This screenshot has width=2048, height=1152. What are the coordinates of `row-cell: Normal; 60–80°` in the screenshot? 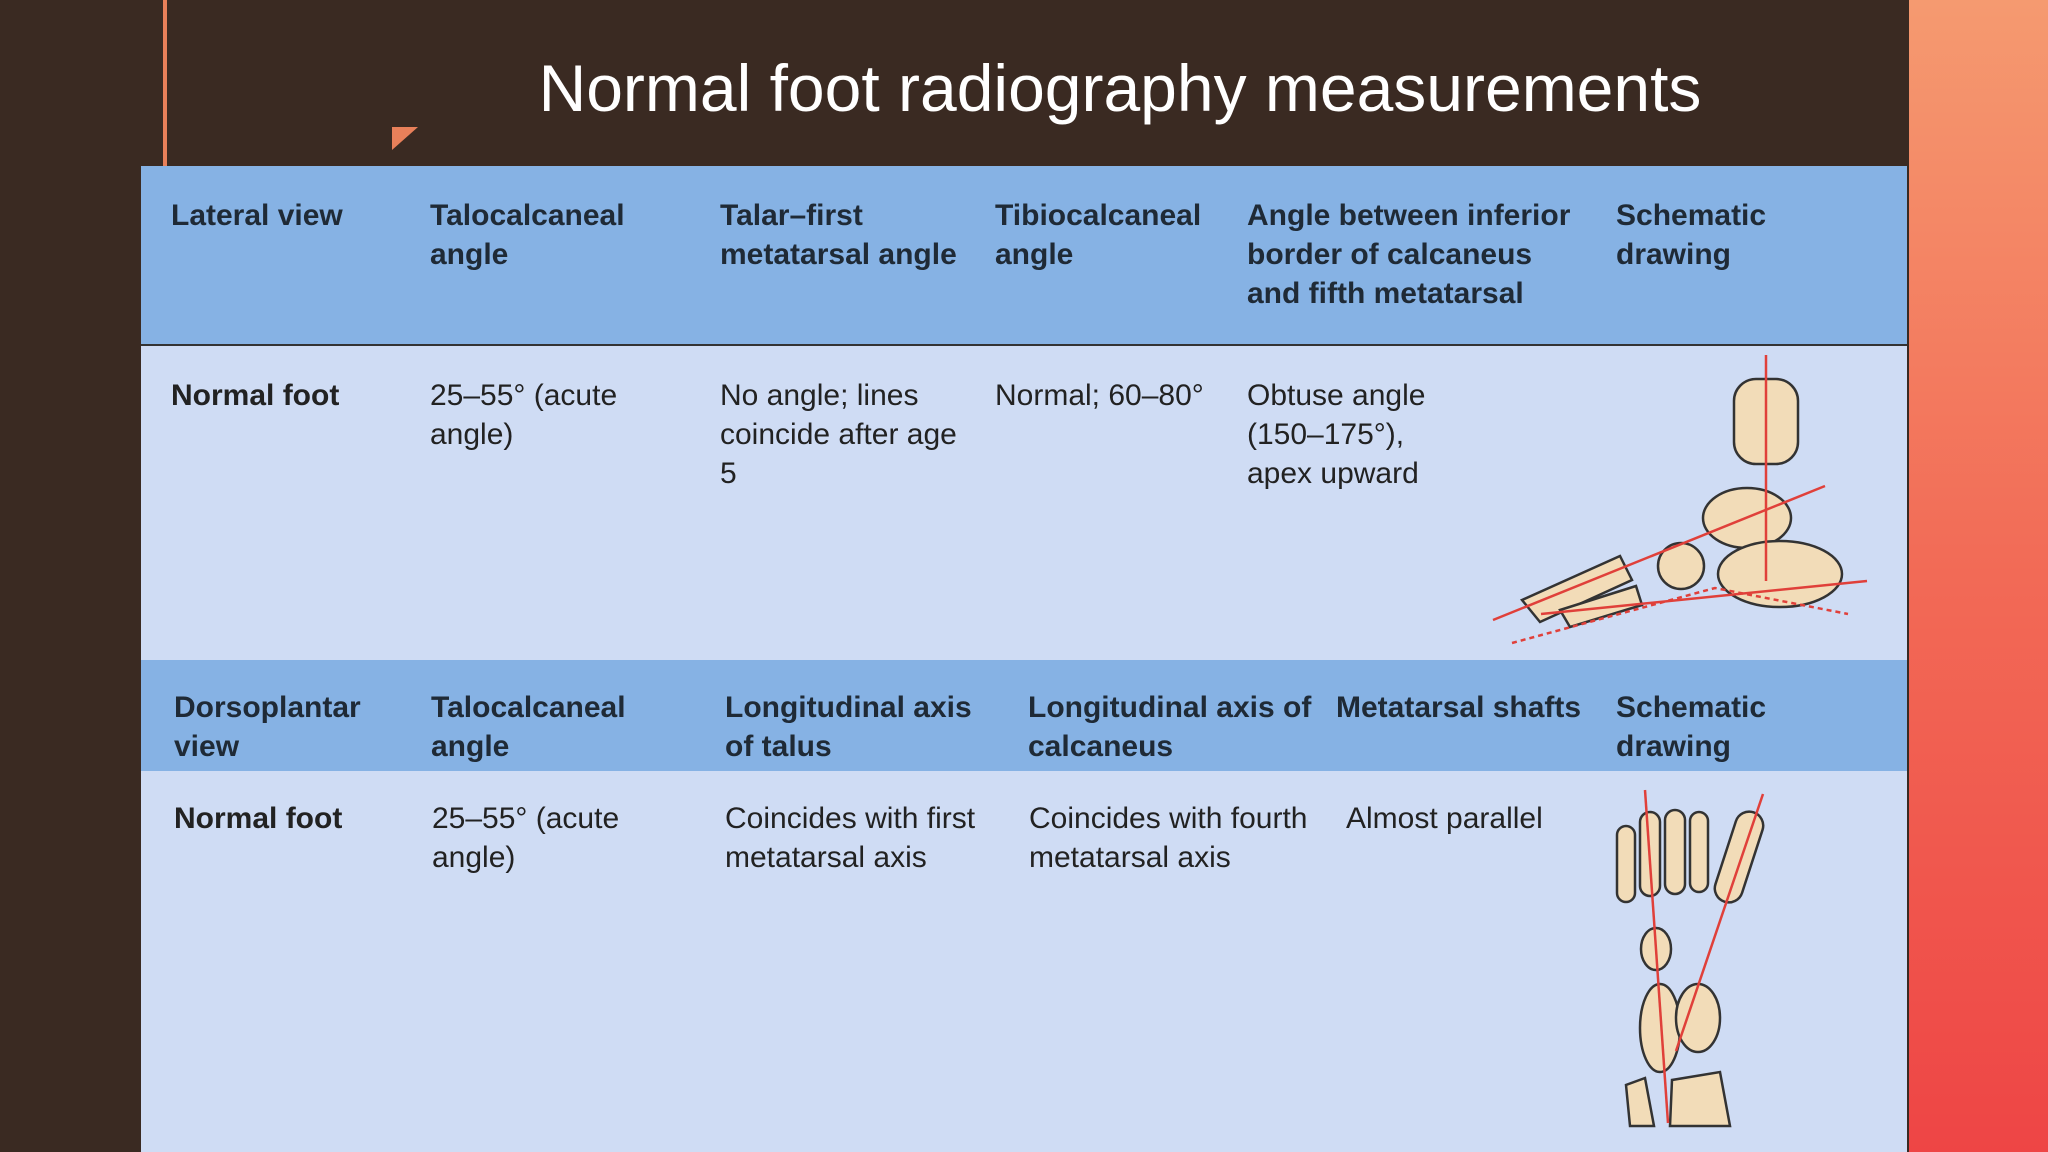 It's located at (1099, 395).